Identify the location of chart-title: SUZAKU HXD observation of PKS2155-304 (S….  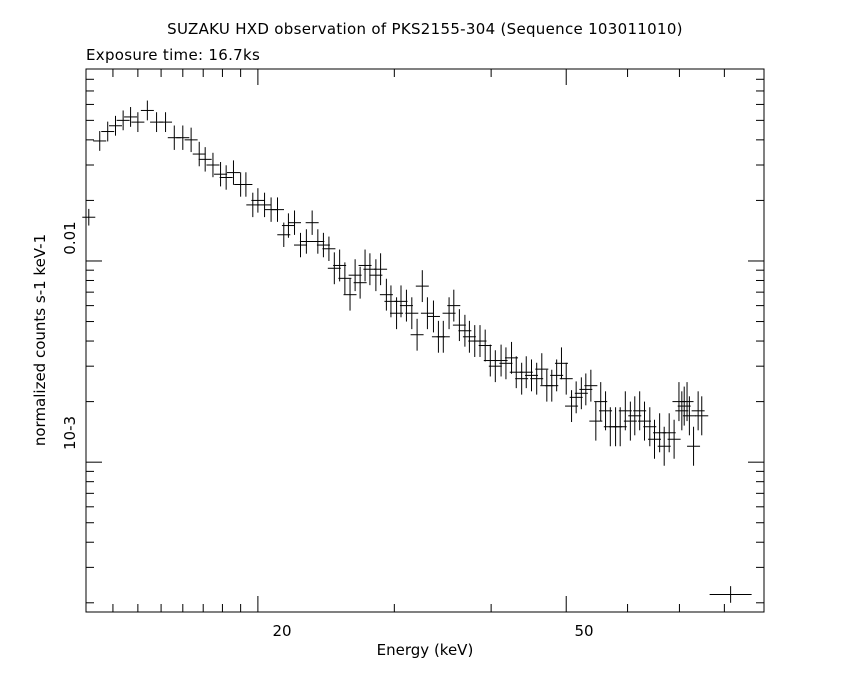
(425, 29).